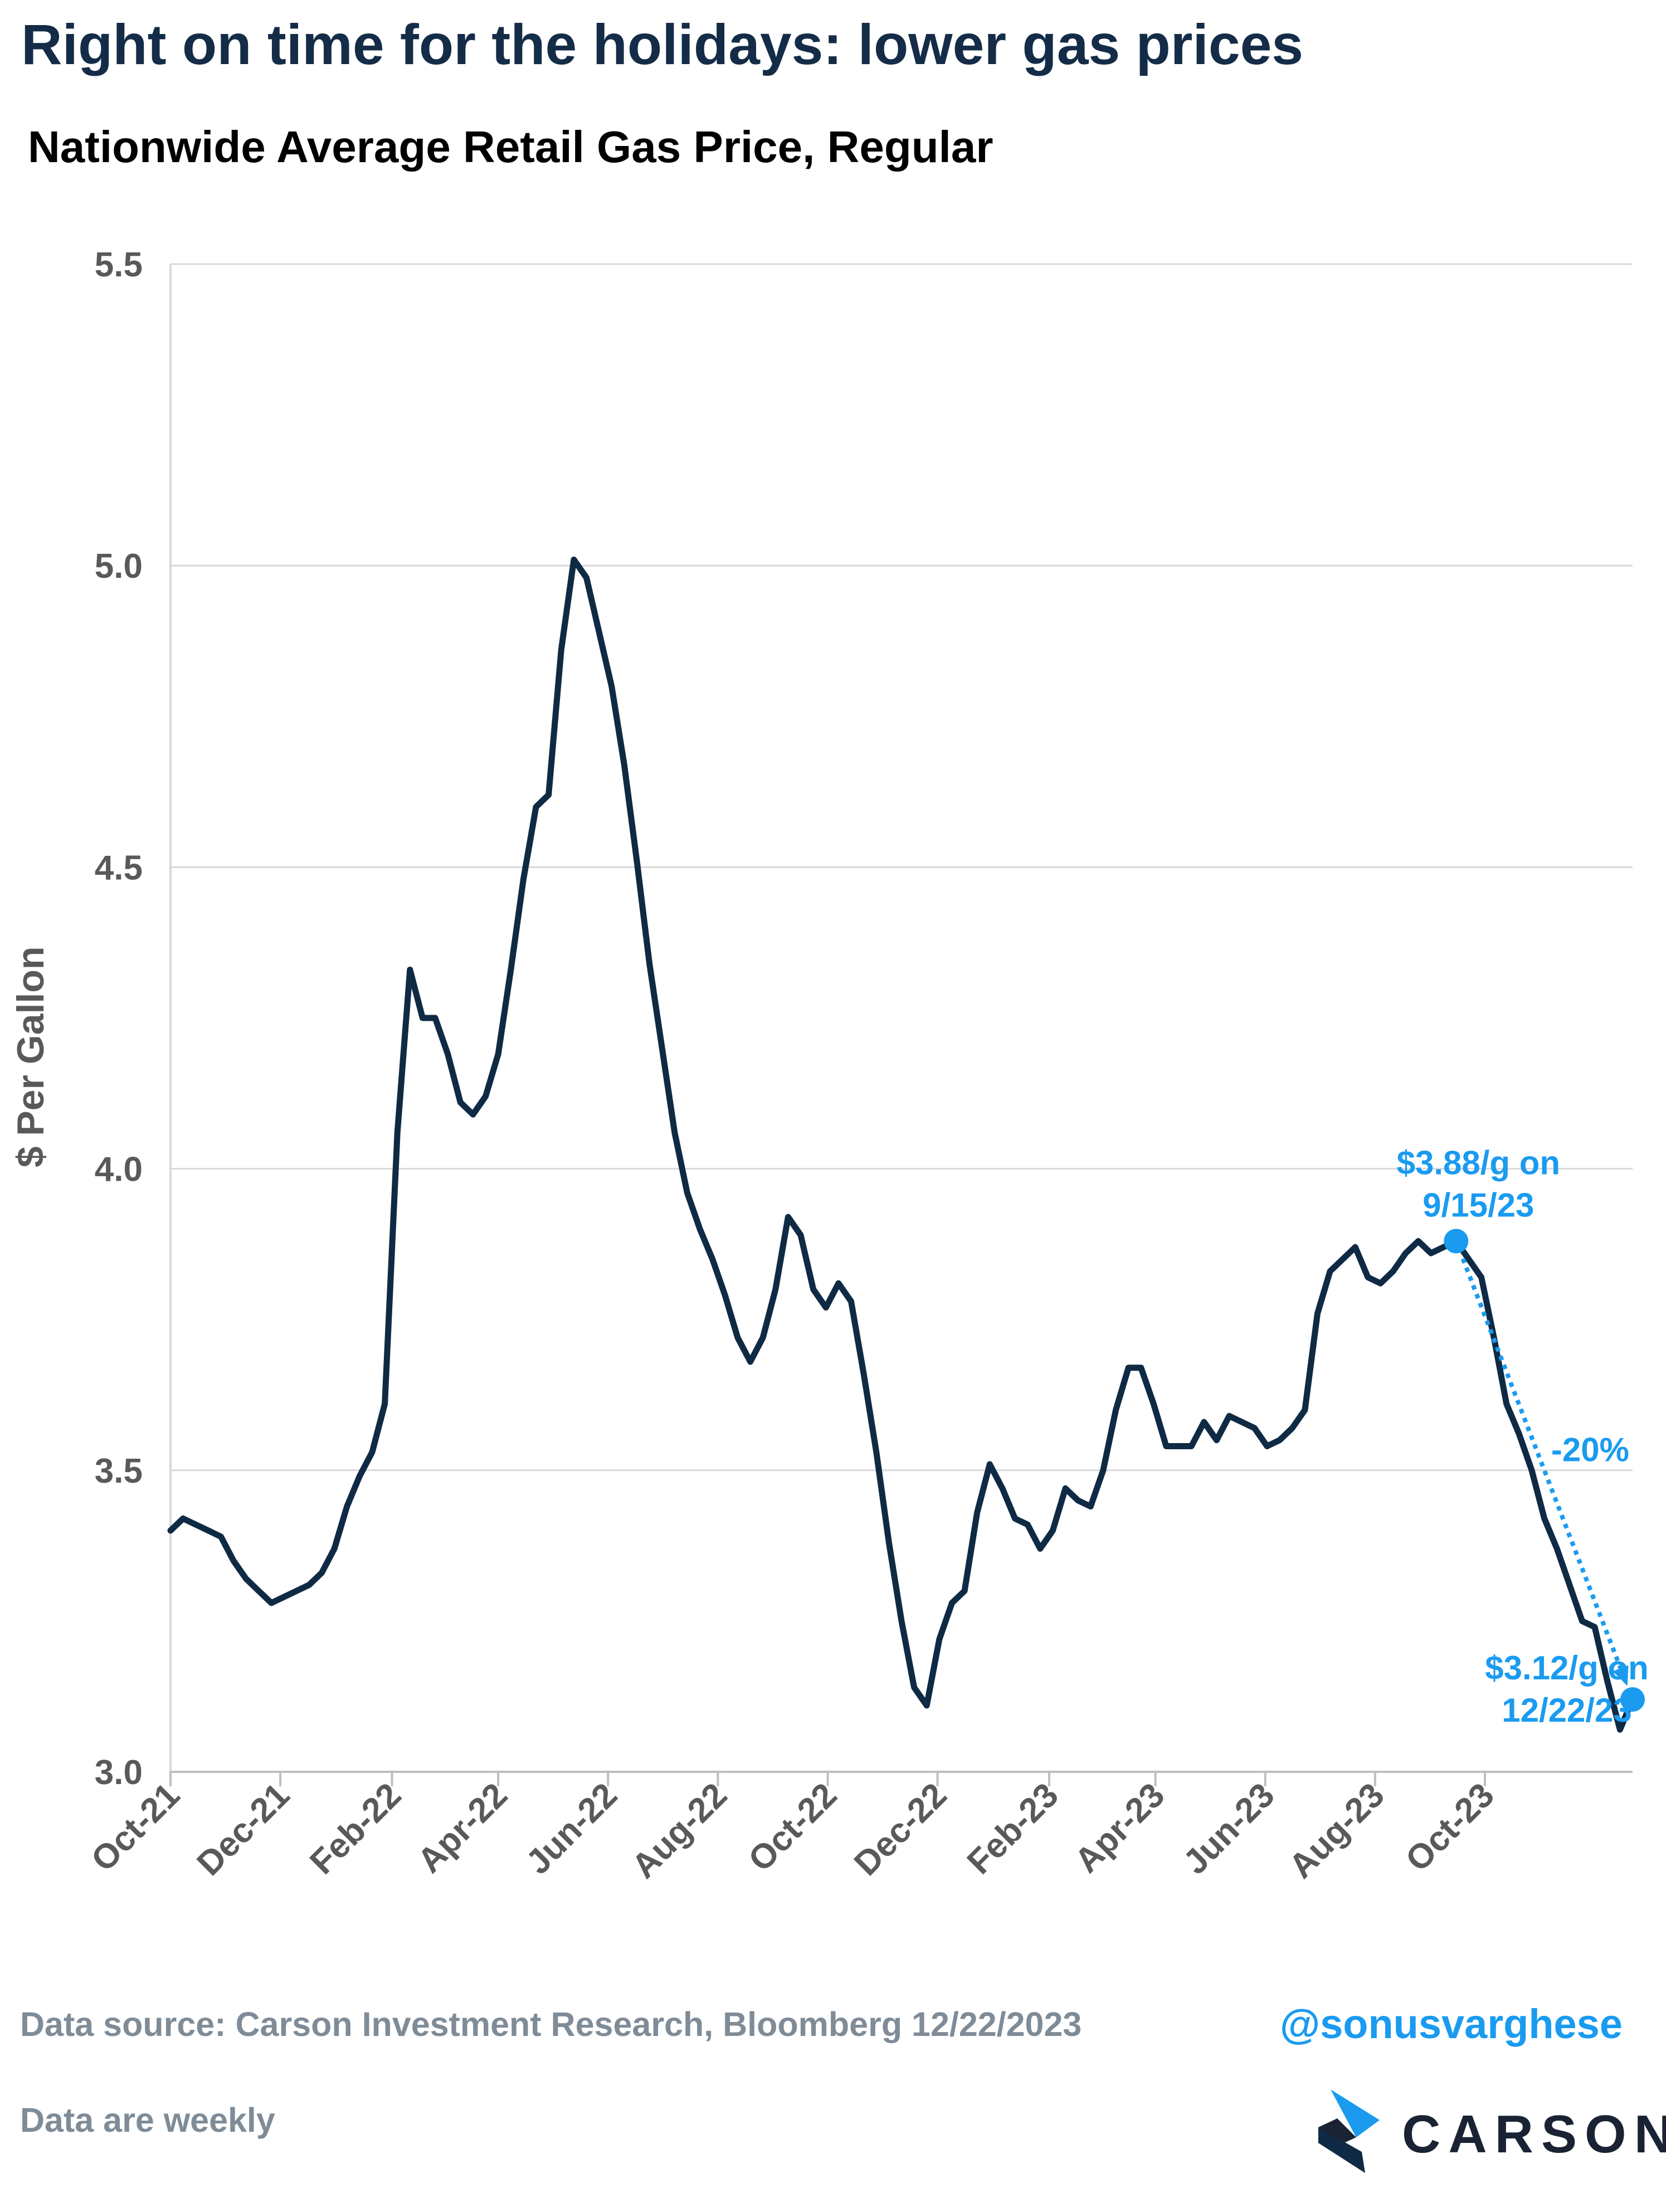 This screenshot has height=2212, width=1666. Describe the element at coordinates (1451, 2024) in the screenshot. I see `twitter-handle-link: @sonusvarghese` at that location.